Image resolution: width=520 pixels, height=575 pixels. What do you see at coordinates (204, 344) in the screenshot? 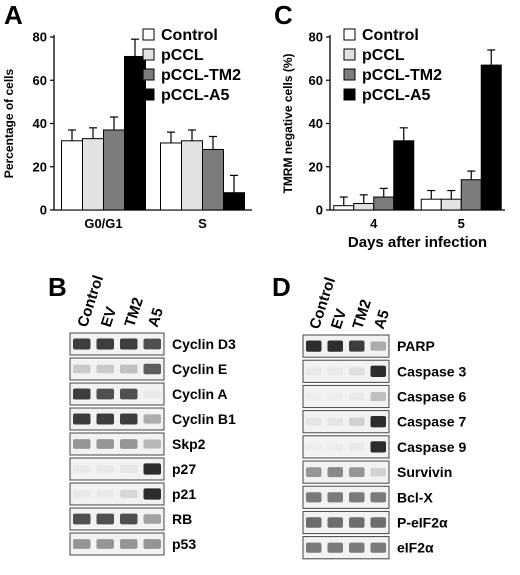
I see `blot-label: Cyclin D3` at bounding box center [204, 344].